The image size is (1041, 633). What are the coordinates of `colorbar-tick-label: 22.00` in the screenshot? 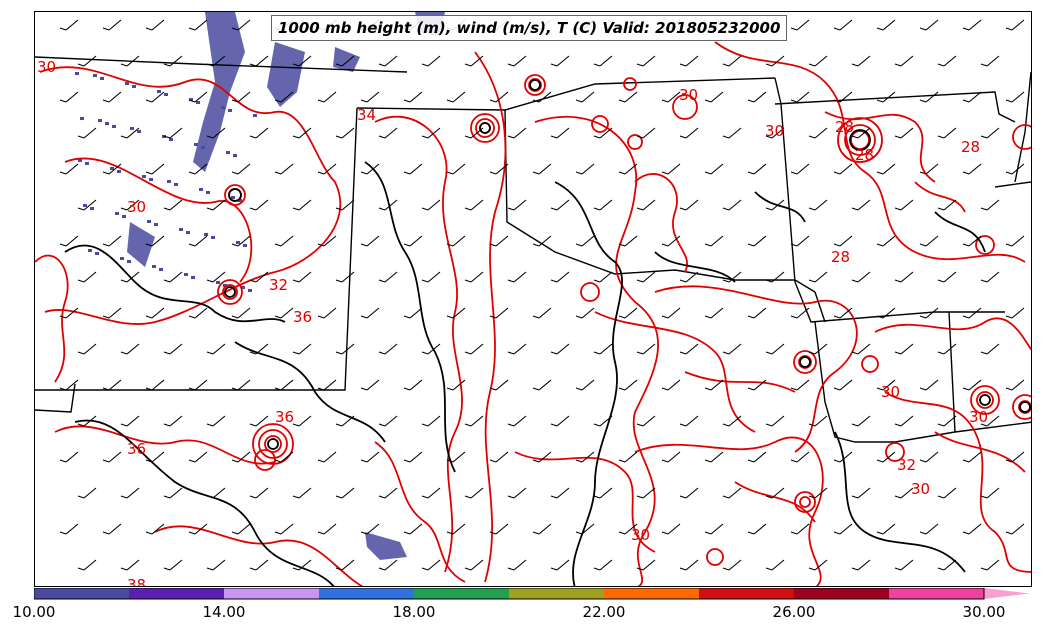 It's located at (604, 612).